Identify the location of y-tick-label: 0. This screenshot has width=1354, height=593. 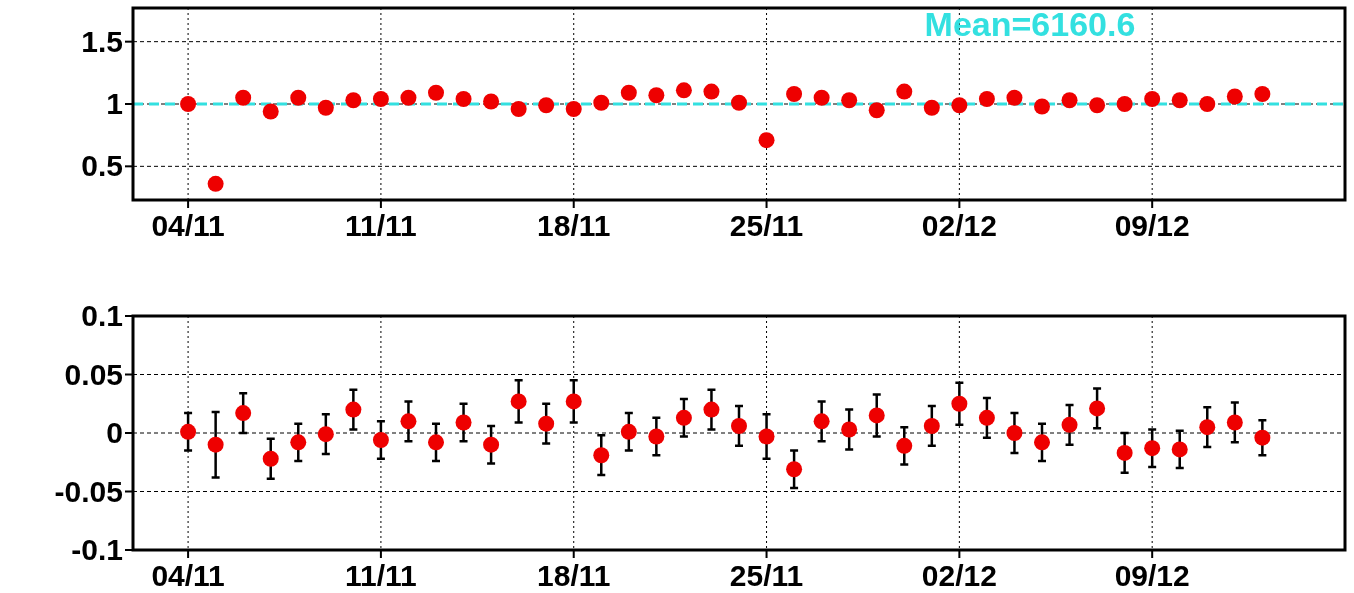
(114, 432).